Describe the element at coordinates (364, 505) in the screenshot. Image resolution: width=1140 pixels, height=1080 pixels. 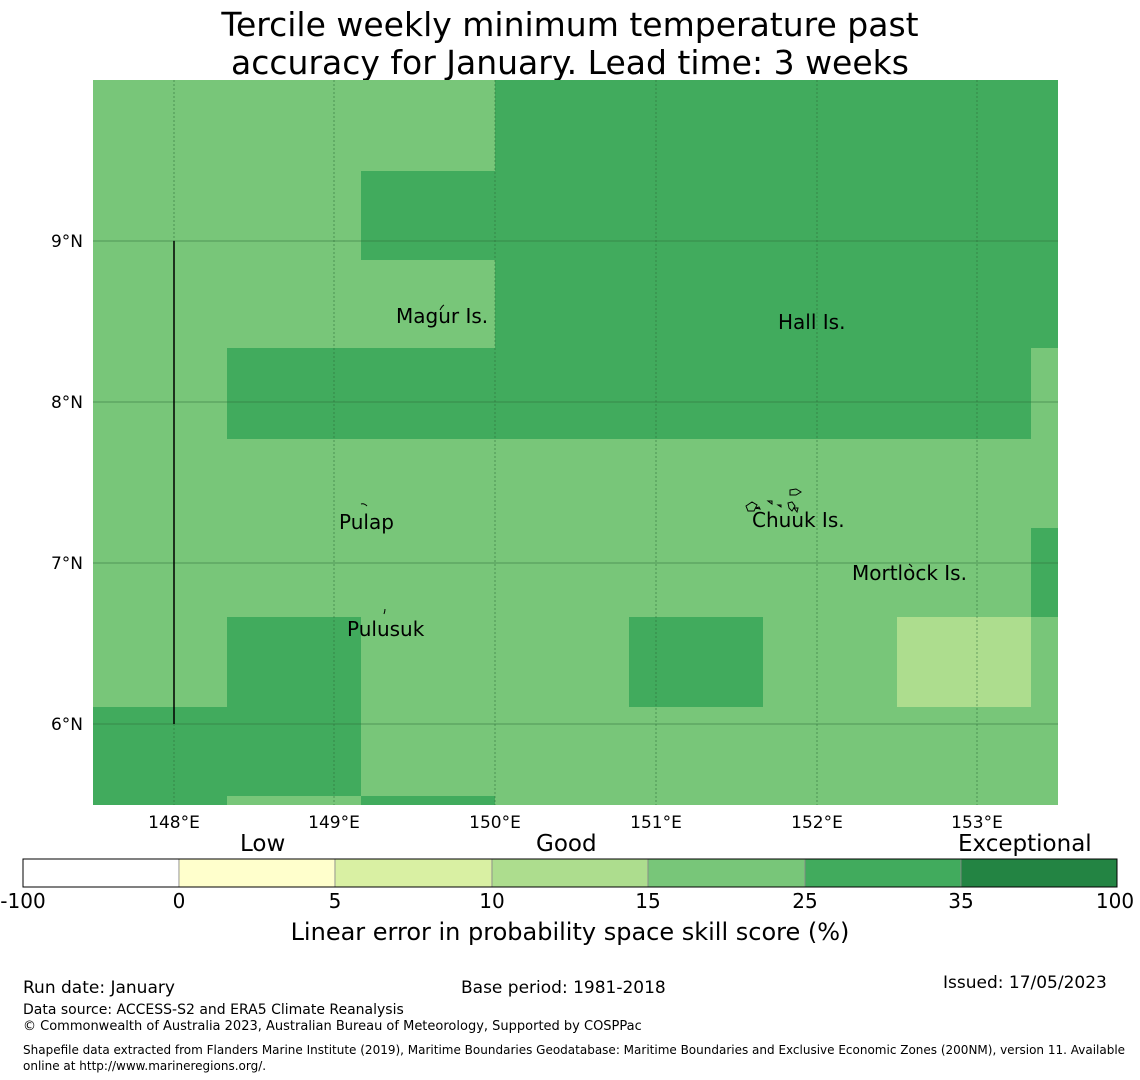
I see `pulap-island-outline` at that location.